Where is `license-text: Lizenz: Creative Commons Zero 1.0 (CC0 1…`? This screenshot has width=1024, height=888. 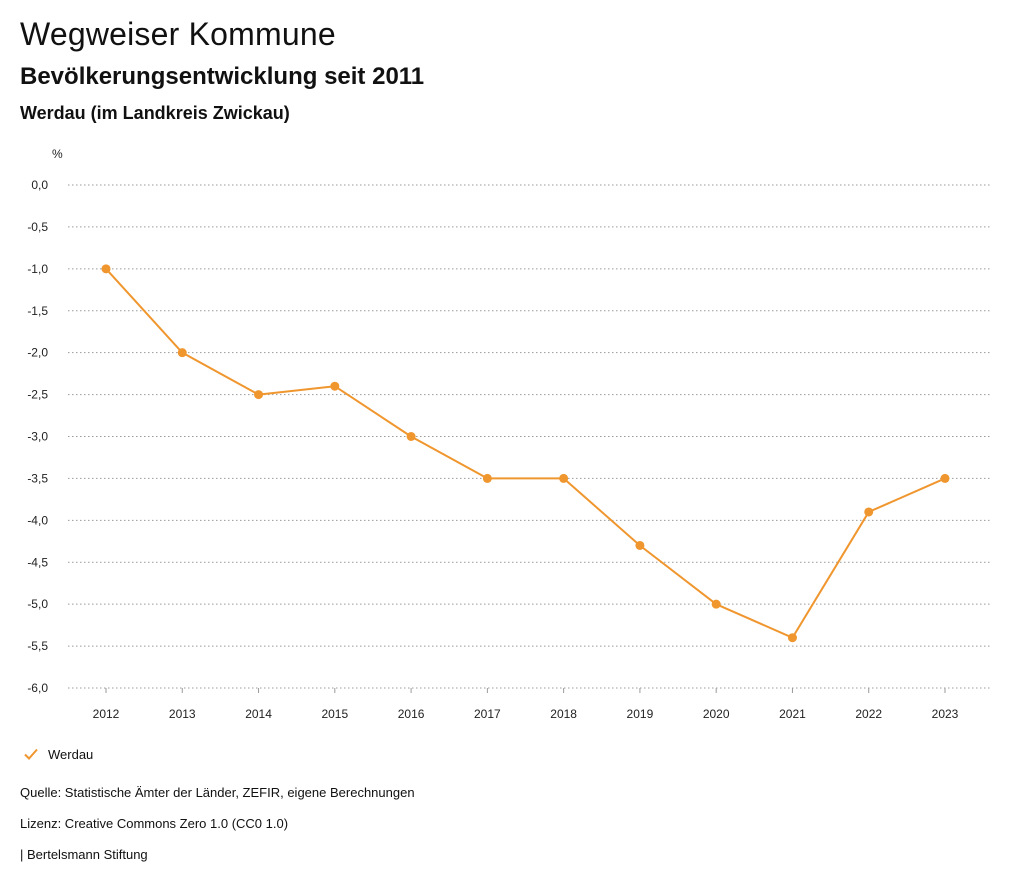
license-text: Lizenz: Creative Commons Zero 1.0 (CC0 1… is located at coordinates (154, 823).